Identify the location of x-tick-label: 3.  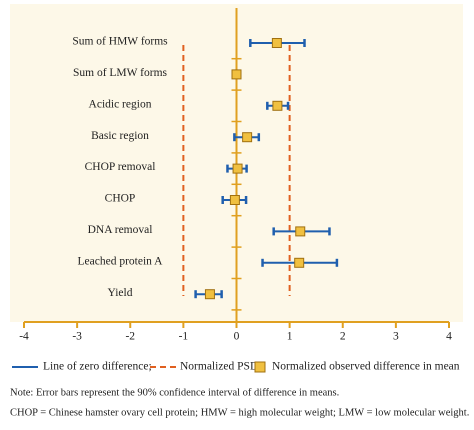
(396, 337).